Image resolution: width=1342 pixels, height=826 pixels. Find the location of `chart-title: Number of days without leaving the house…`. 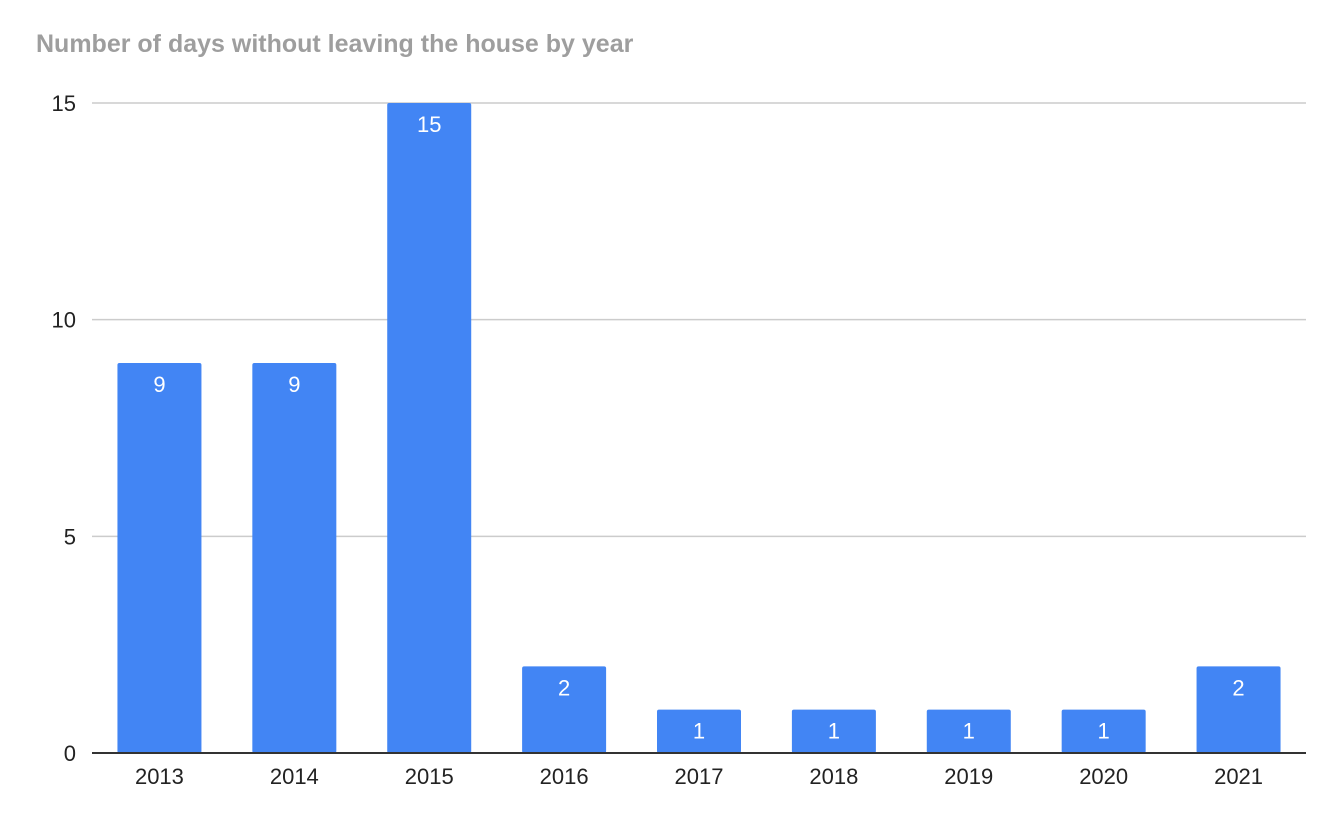

chart-title: Number of days without leaving the house… is located at coordinates (335, 44).